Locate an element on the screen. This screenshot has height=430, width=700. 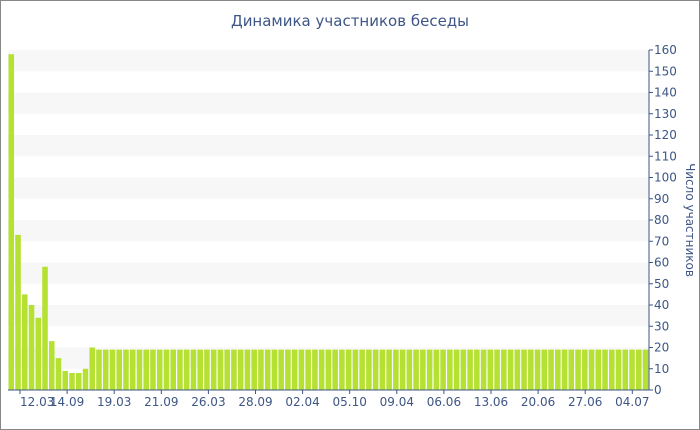
grid-band is located at coordinates (328, 316).